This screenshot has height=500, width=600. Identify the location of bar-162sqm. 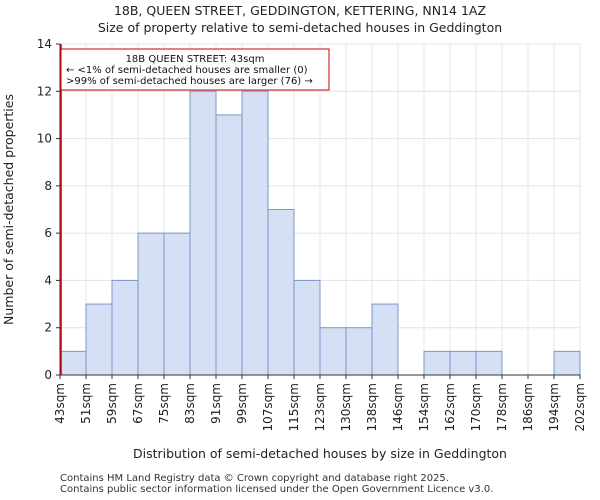
(463, 363).